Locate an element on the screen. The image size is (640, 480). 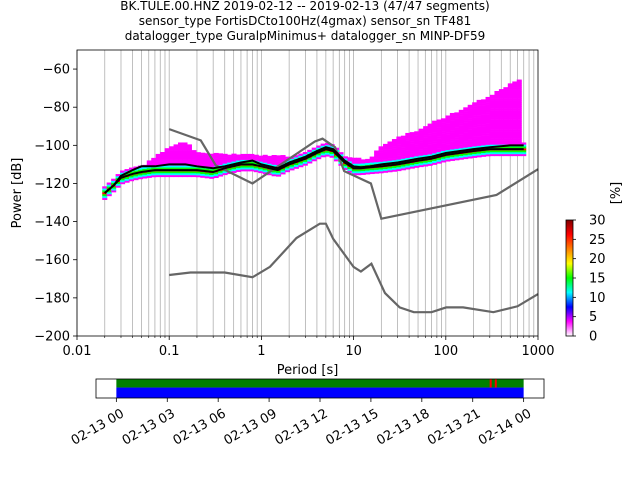
coverage-gap-mark is located at coordinates (495, 383).